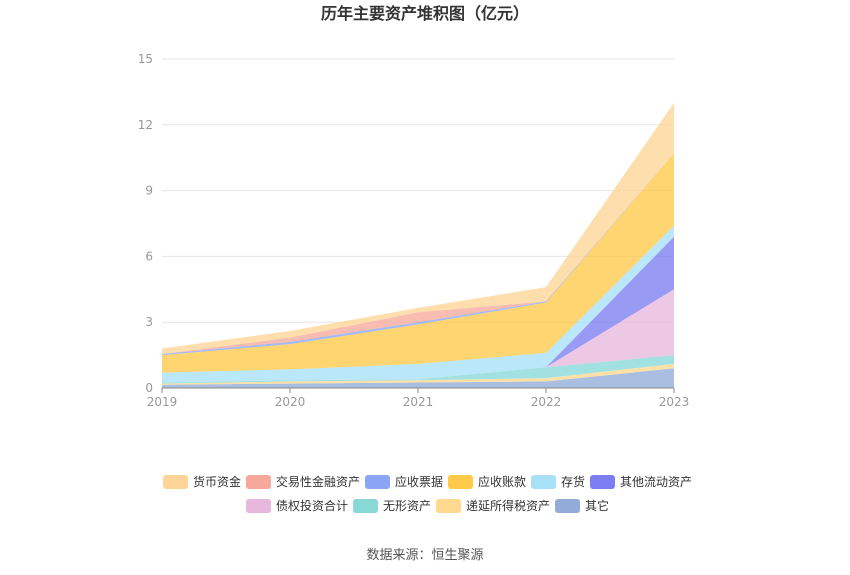 This screenshot has width=850, height=575. What do you see at coordinates (546, 402) in the screenshot?
I see `x-tick-label: 2022` at bounding box center [546, 402].